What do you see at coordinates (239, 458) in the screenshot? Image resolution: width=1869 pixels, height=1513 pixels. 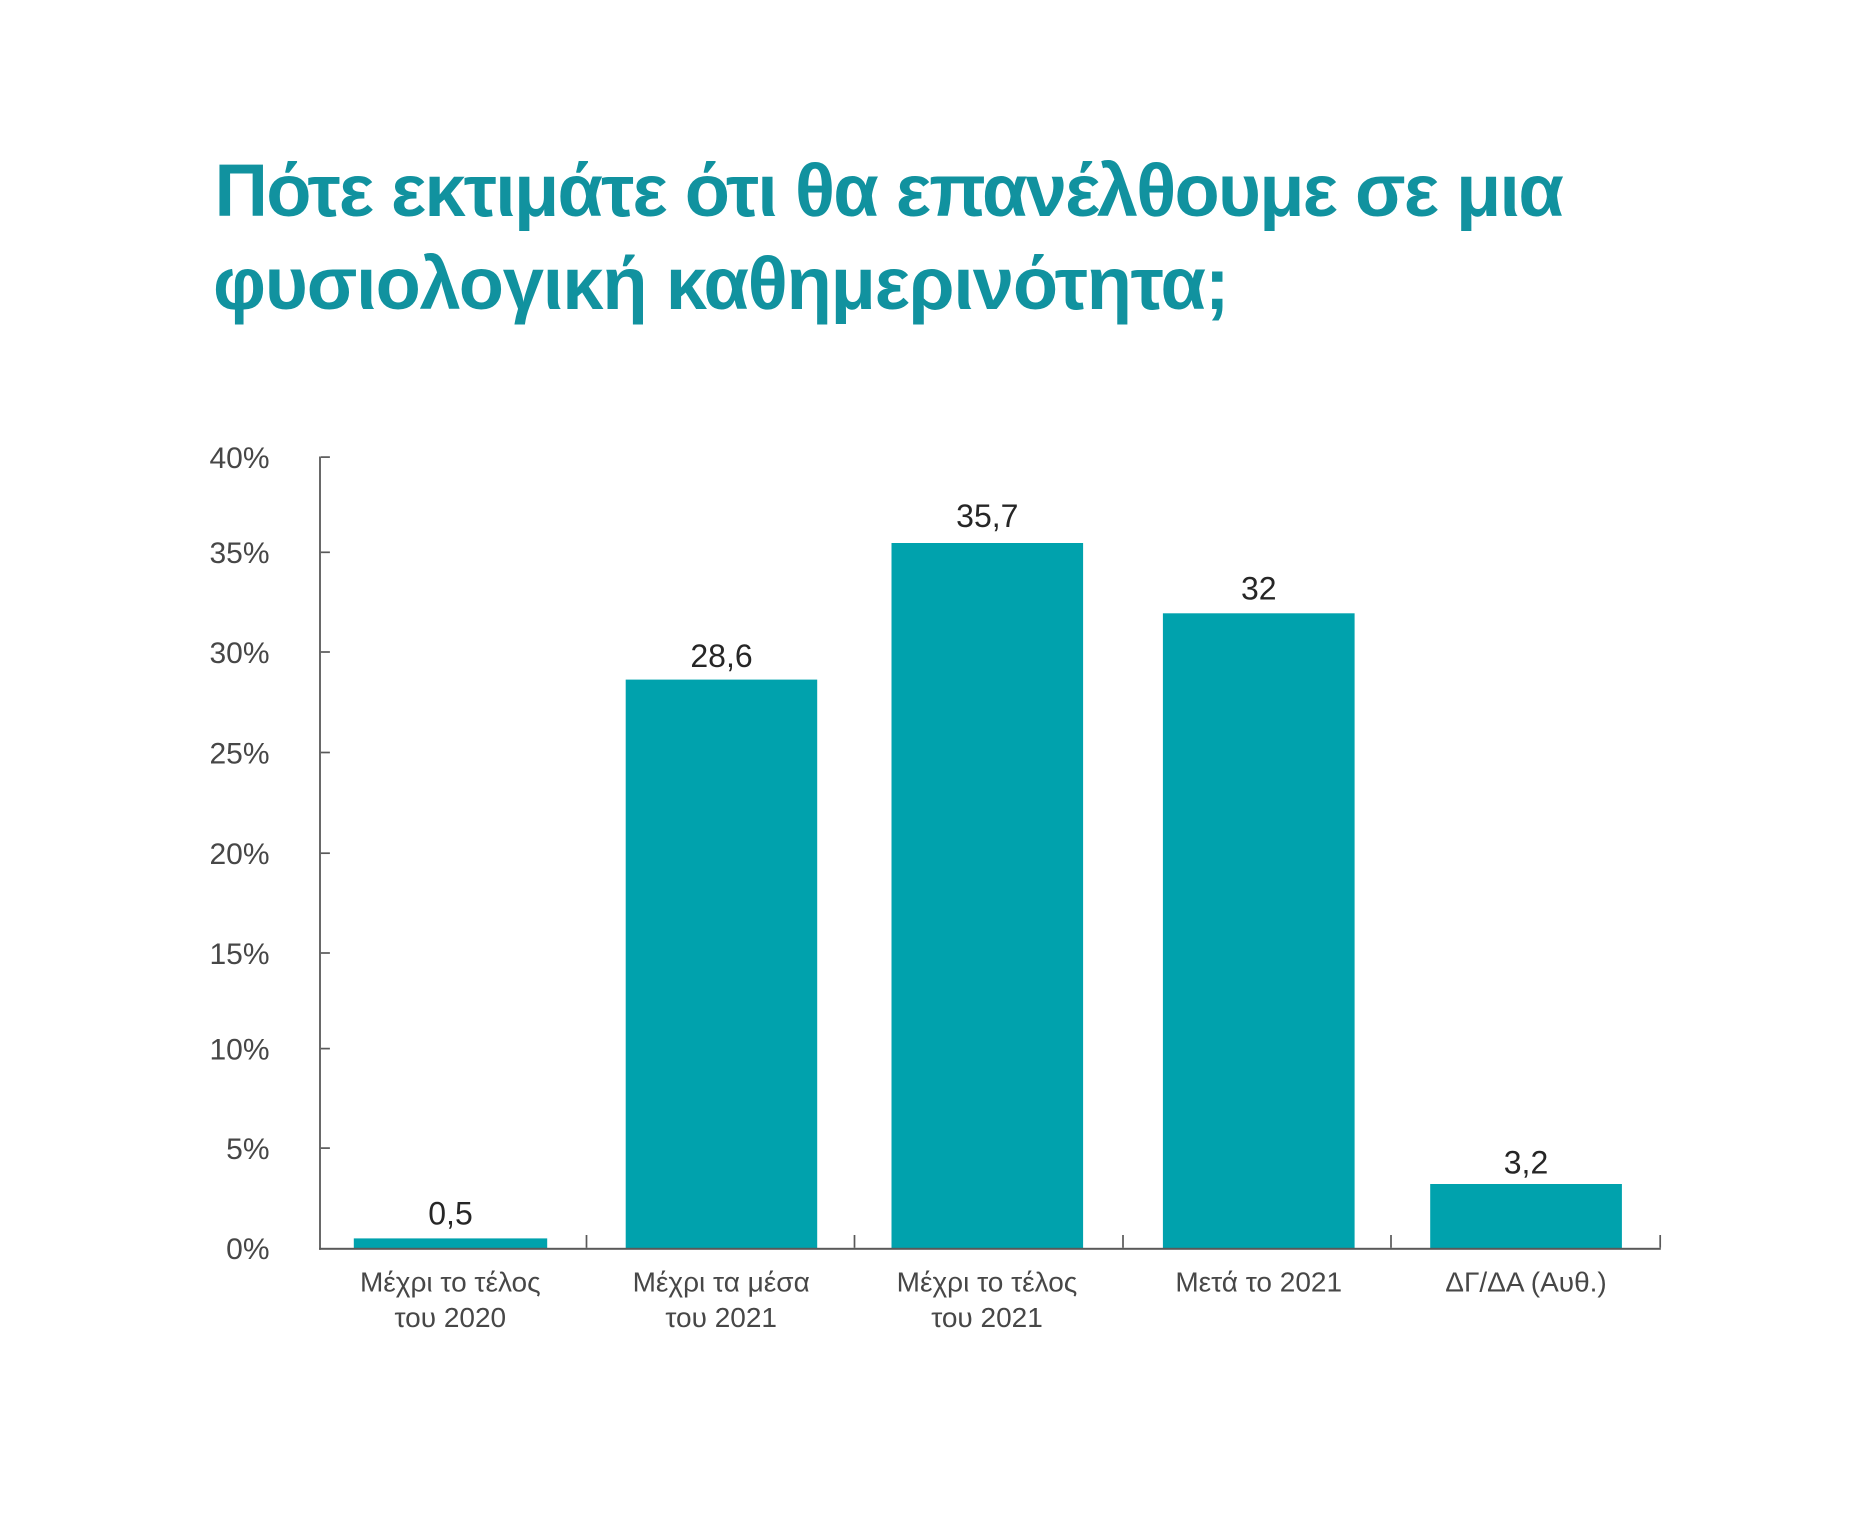 I see `svg-text: 40%` at bounding box center [239, 458].